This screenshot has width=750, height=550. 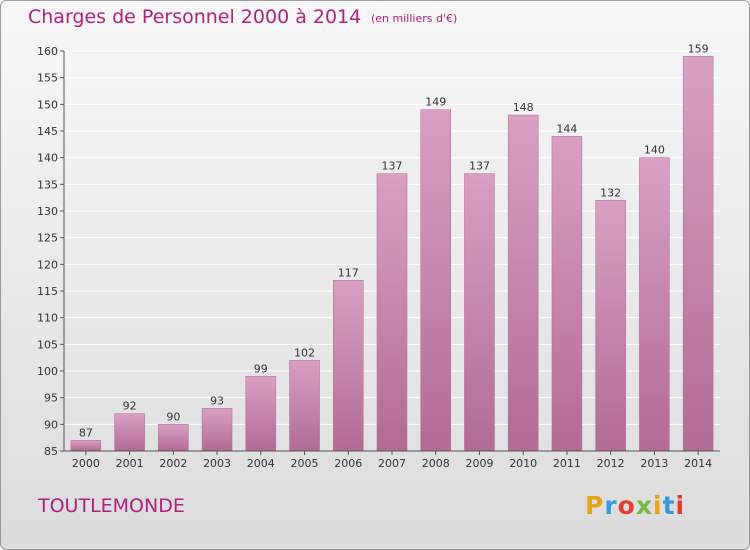 I want to click on x-tick-label-2002: 2002, so click(x=173, y=463).